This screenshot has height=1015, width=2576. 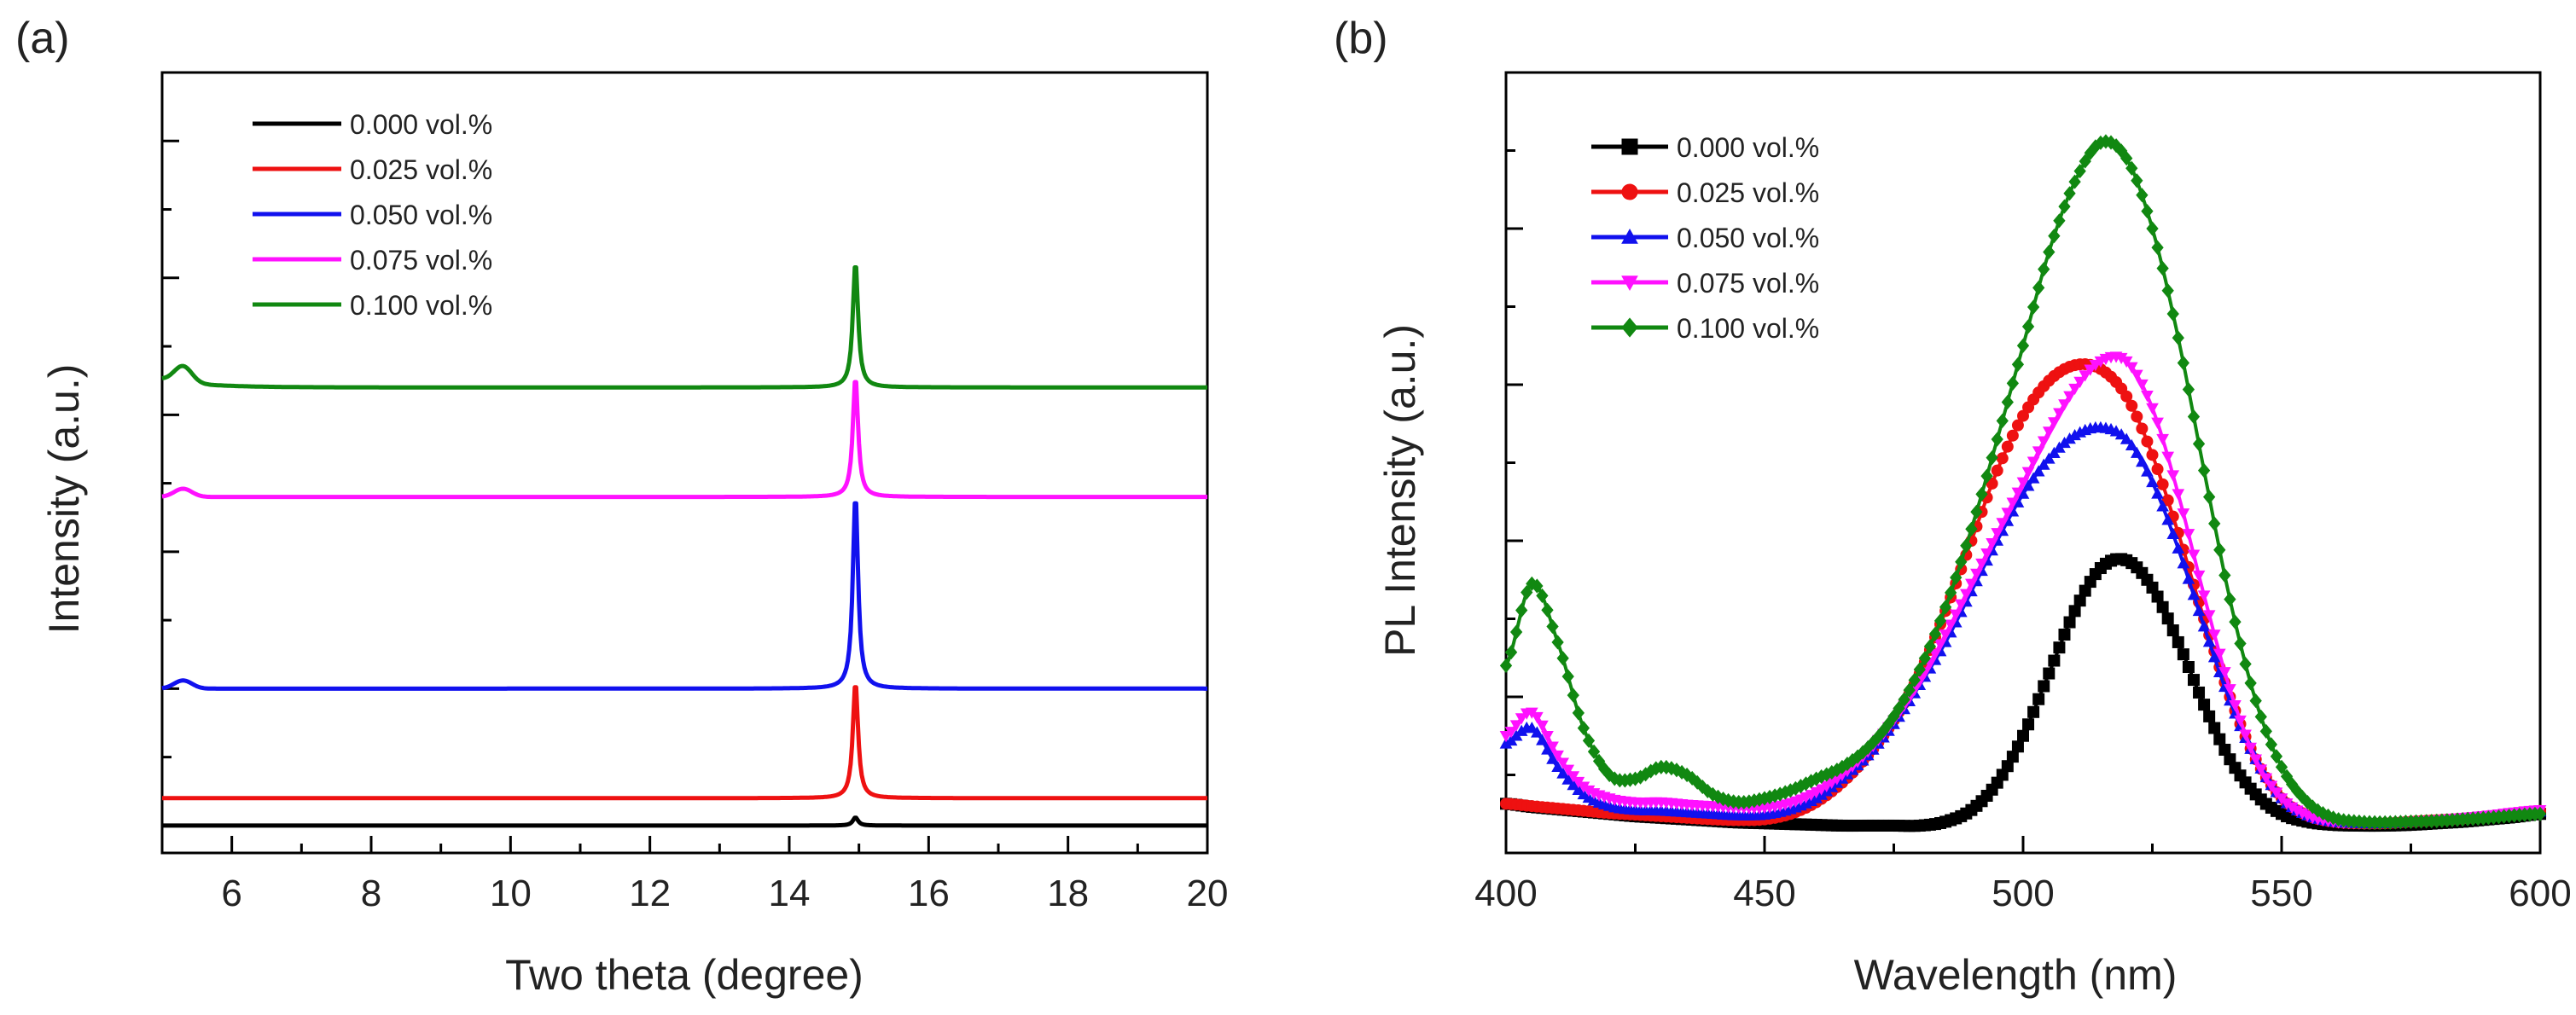 What do you see at coordinates (2281, 893) in the screenshot?
I see `x-tick-label: 550` at bounding box center [2281, 893].